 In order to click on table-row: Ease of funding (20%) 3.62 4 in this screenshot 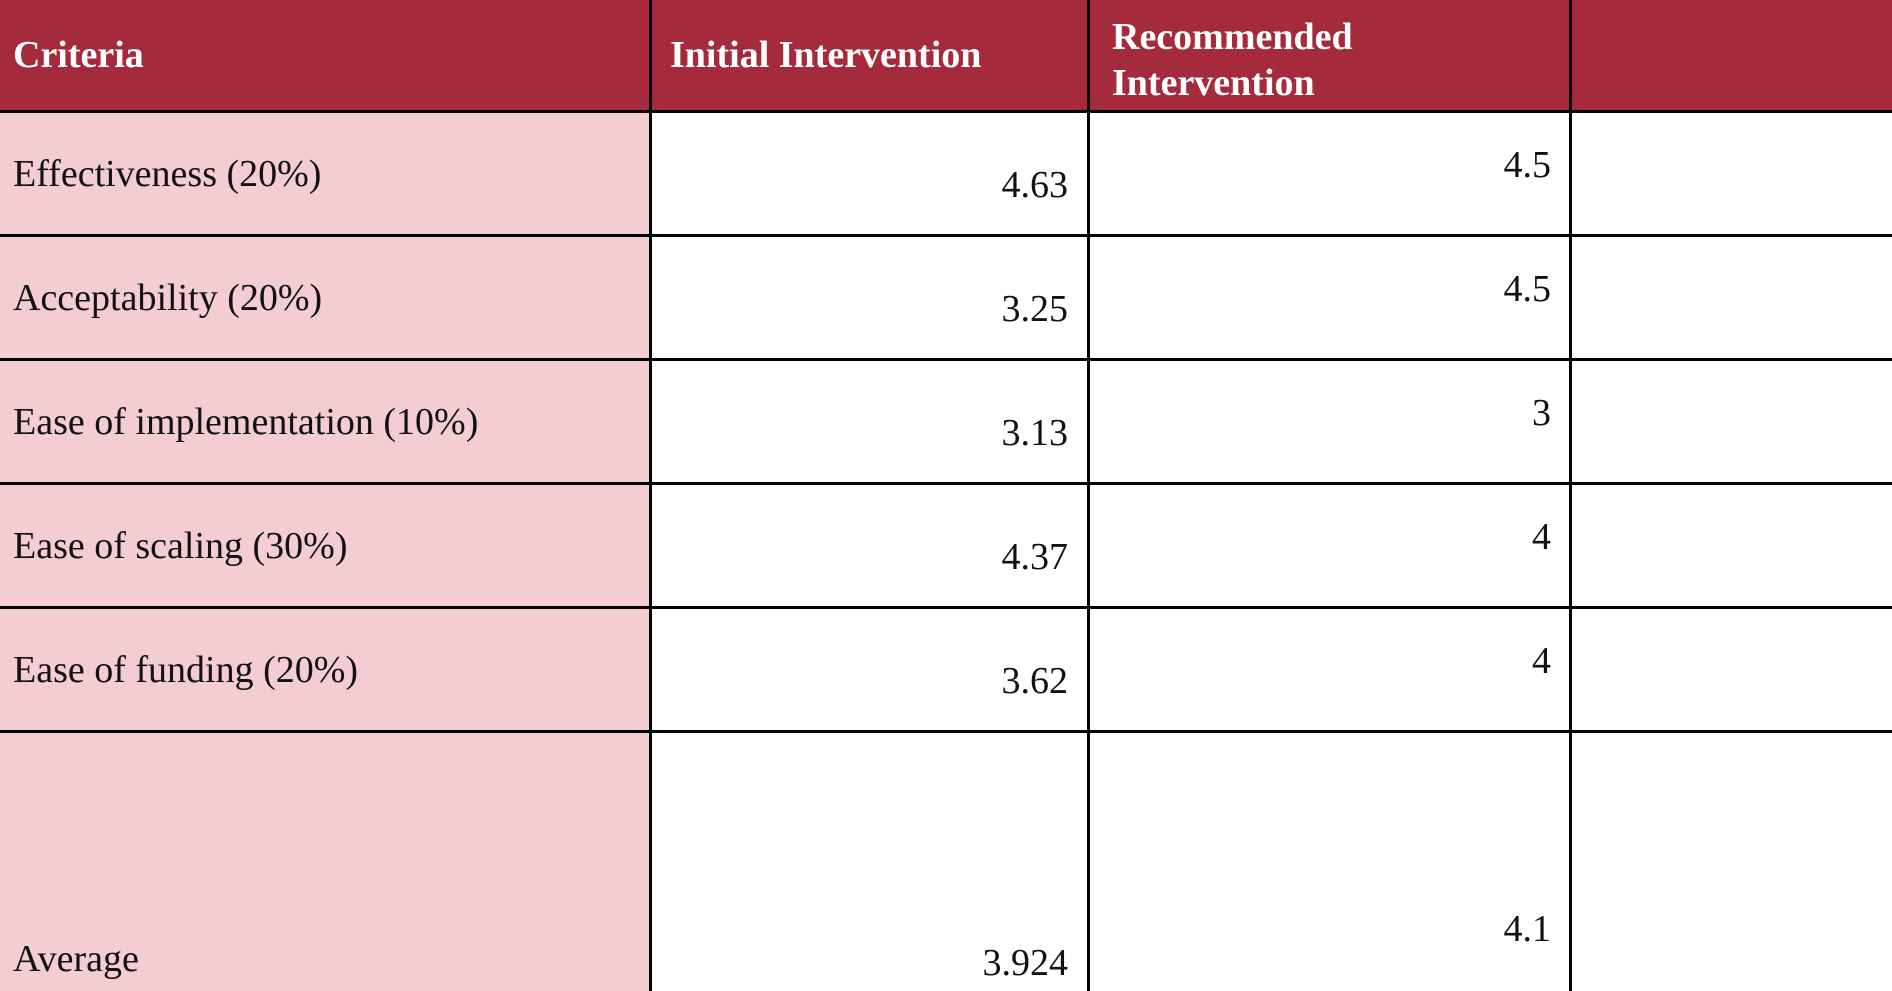, I will do `click(946, 671)`.